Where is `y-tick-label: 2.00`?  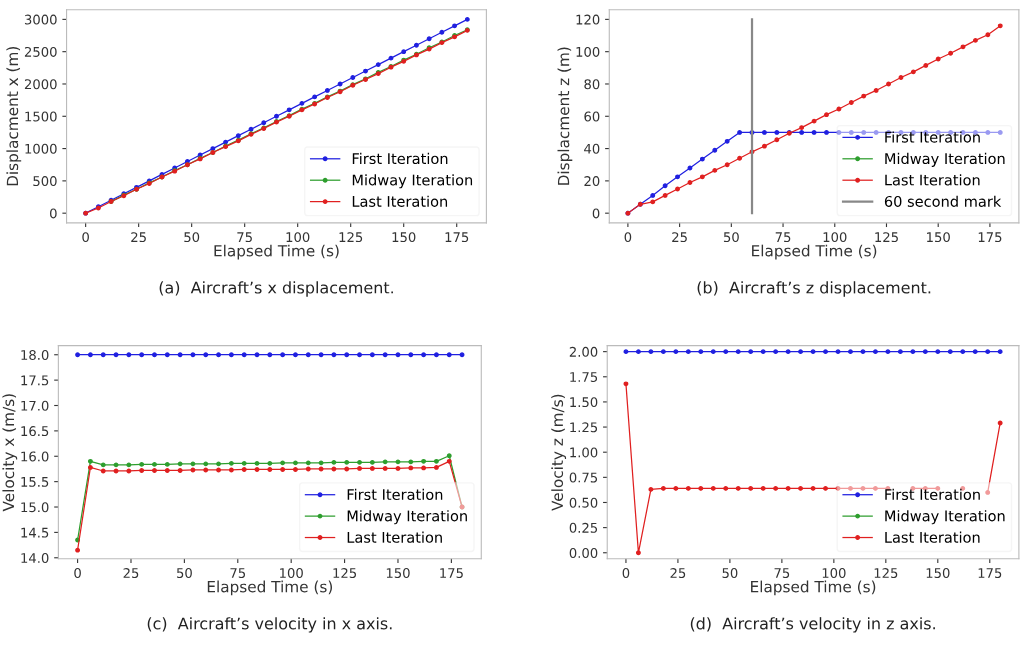 y-tick-label: 2.00 is located at coordinates (583, 351).